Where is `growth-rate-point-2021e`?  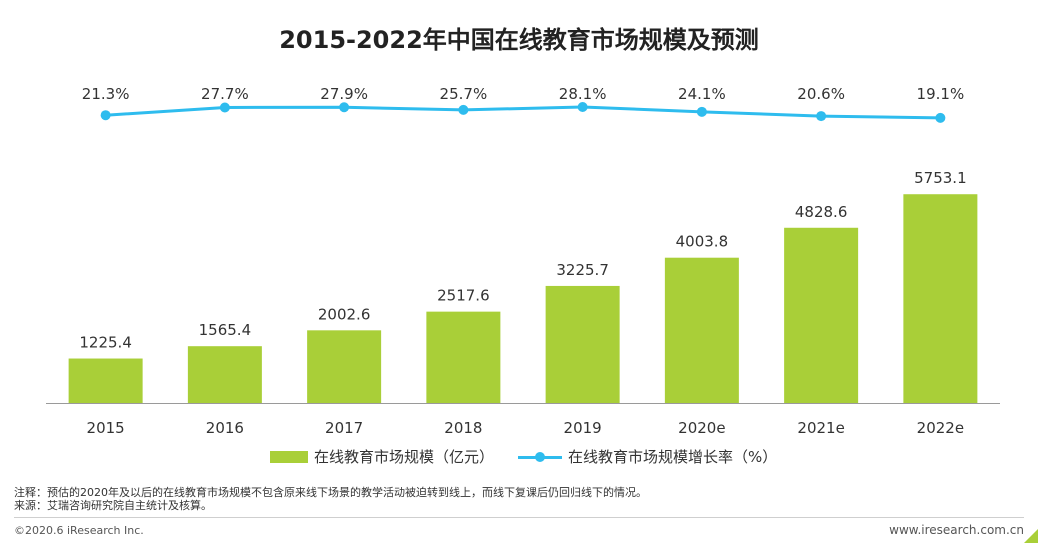
growth-rate-point-2021e is located at coordinates (821, 116).